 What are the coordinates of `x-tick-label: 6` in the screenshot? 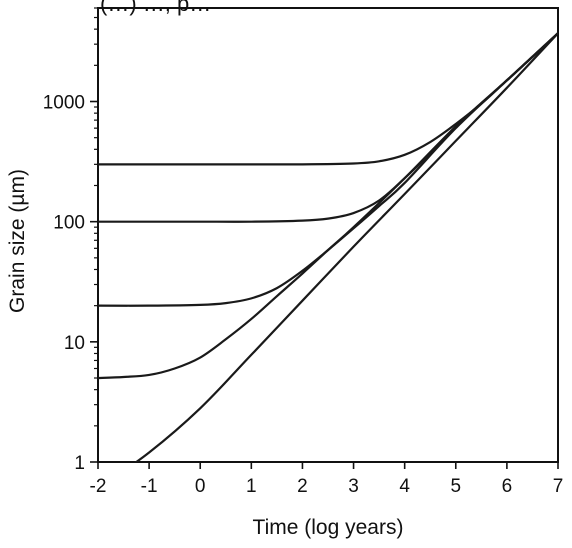 It's located at (507, 486).